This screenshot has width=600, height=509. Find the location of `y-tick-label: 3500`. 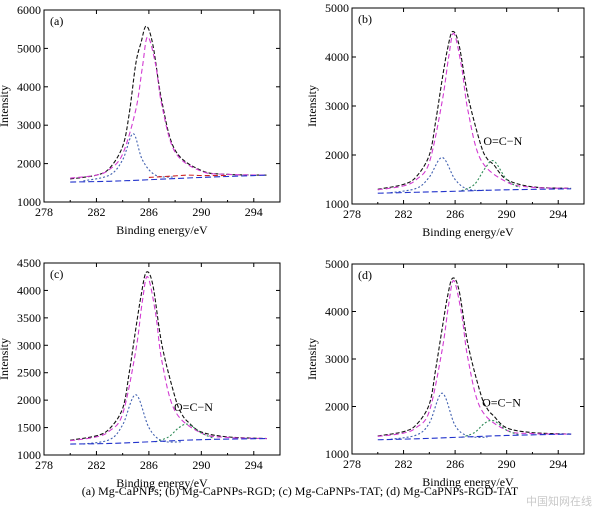

y-tick-label: 3500 is located at coordinates (29, 318).